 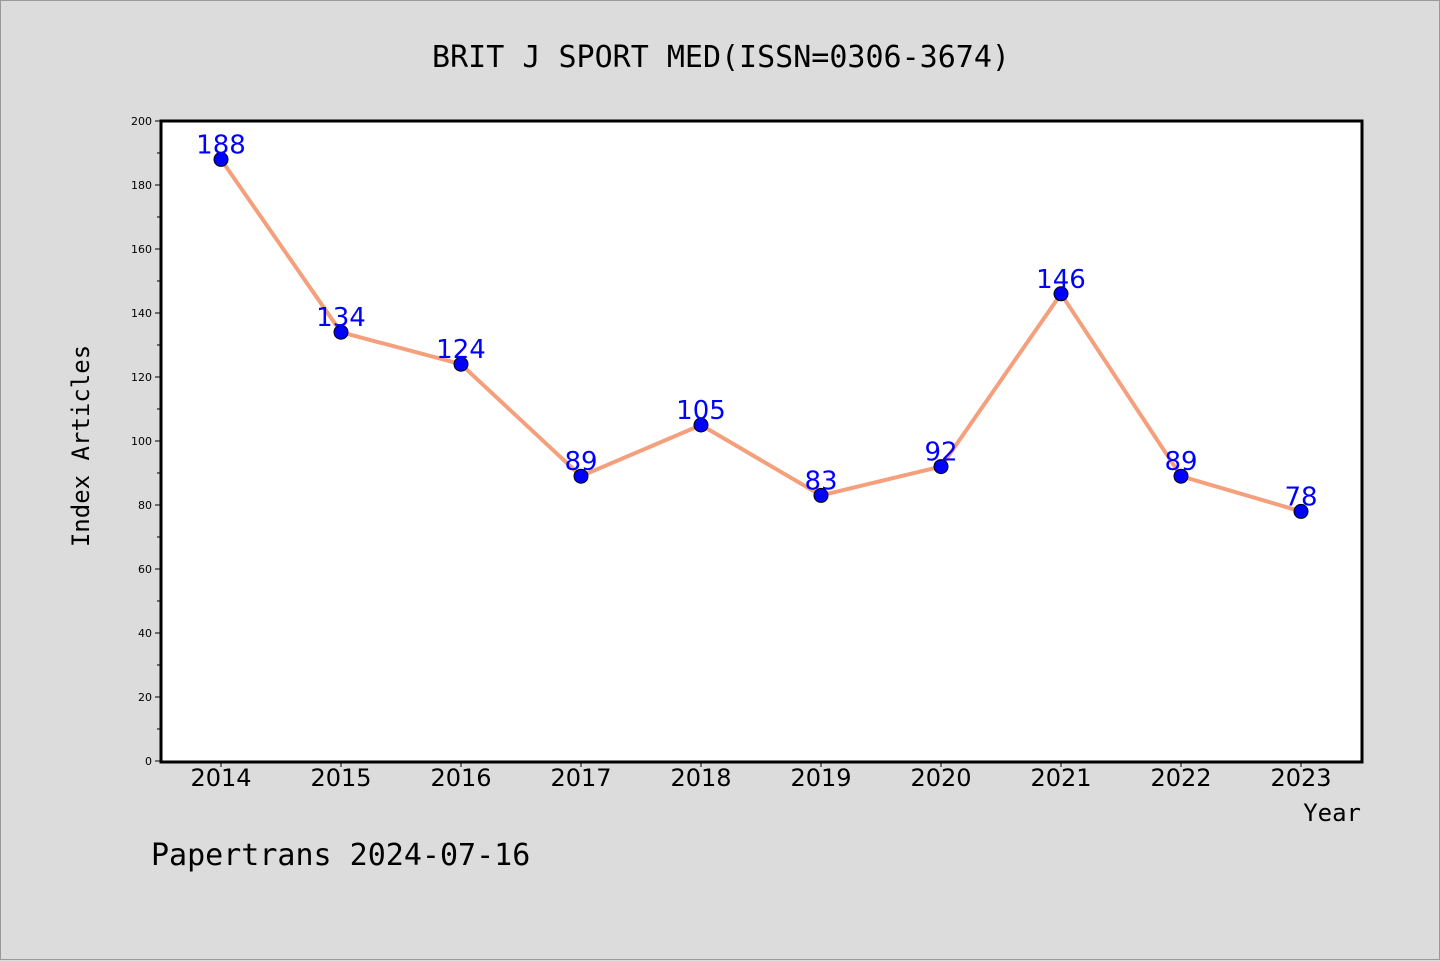 What do you see at coordinates (148, 761) in the screenshot?
I see `y-tick-label: 0` at bounding box center [148, 761].